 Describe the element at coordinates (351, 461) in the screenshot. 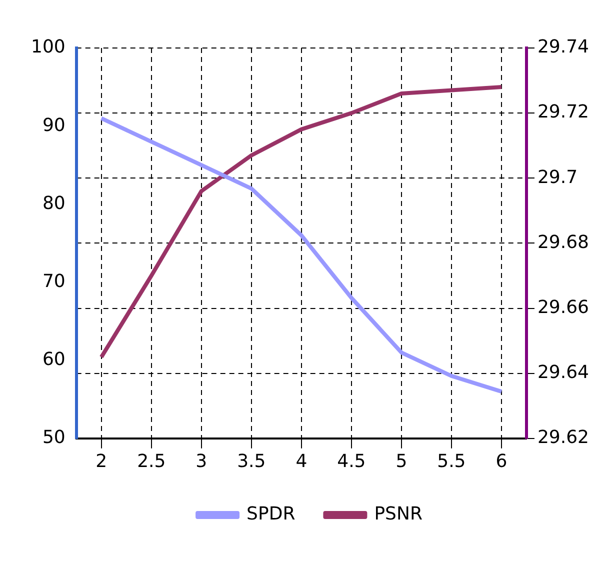

I see `x-tick-label: 4.5` at that location.